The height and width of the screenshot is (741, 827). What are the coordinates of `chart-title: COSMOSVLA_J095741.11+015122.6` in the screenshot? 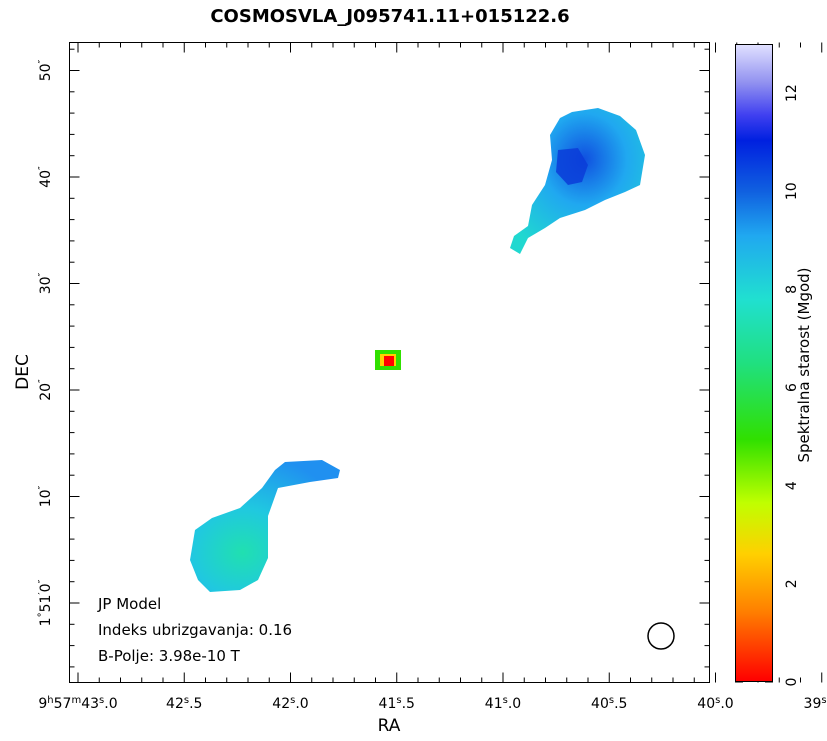 It's located at (390, 16).